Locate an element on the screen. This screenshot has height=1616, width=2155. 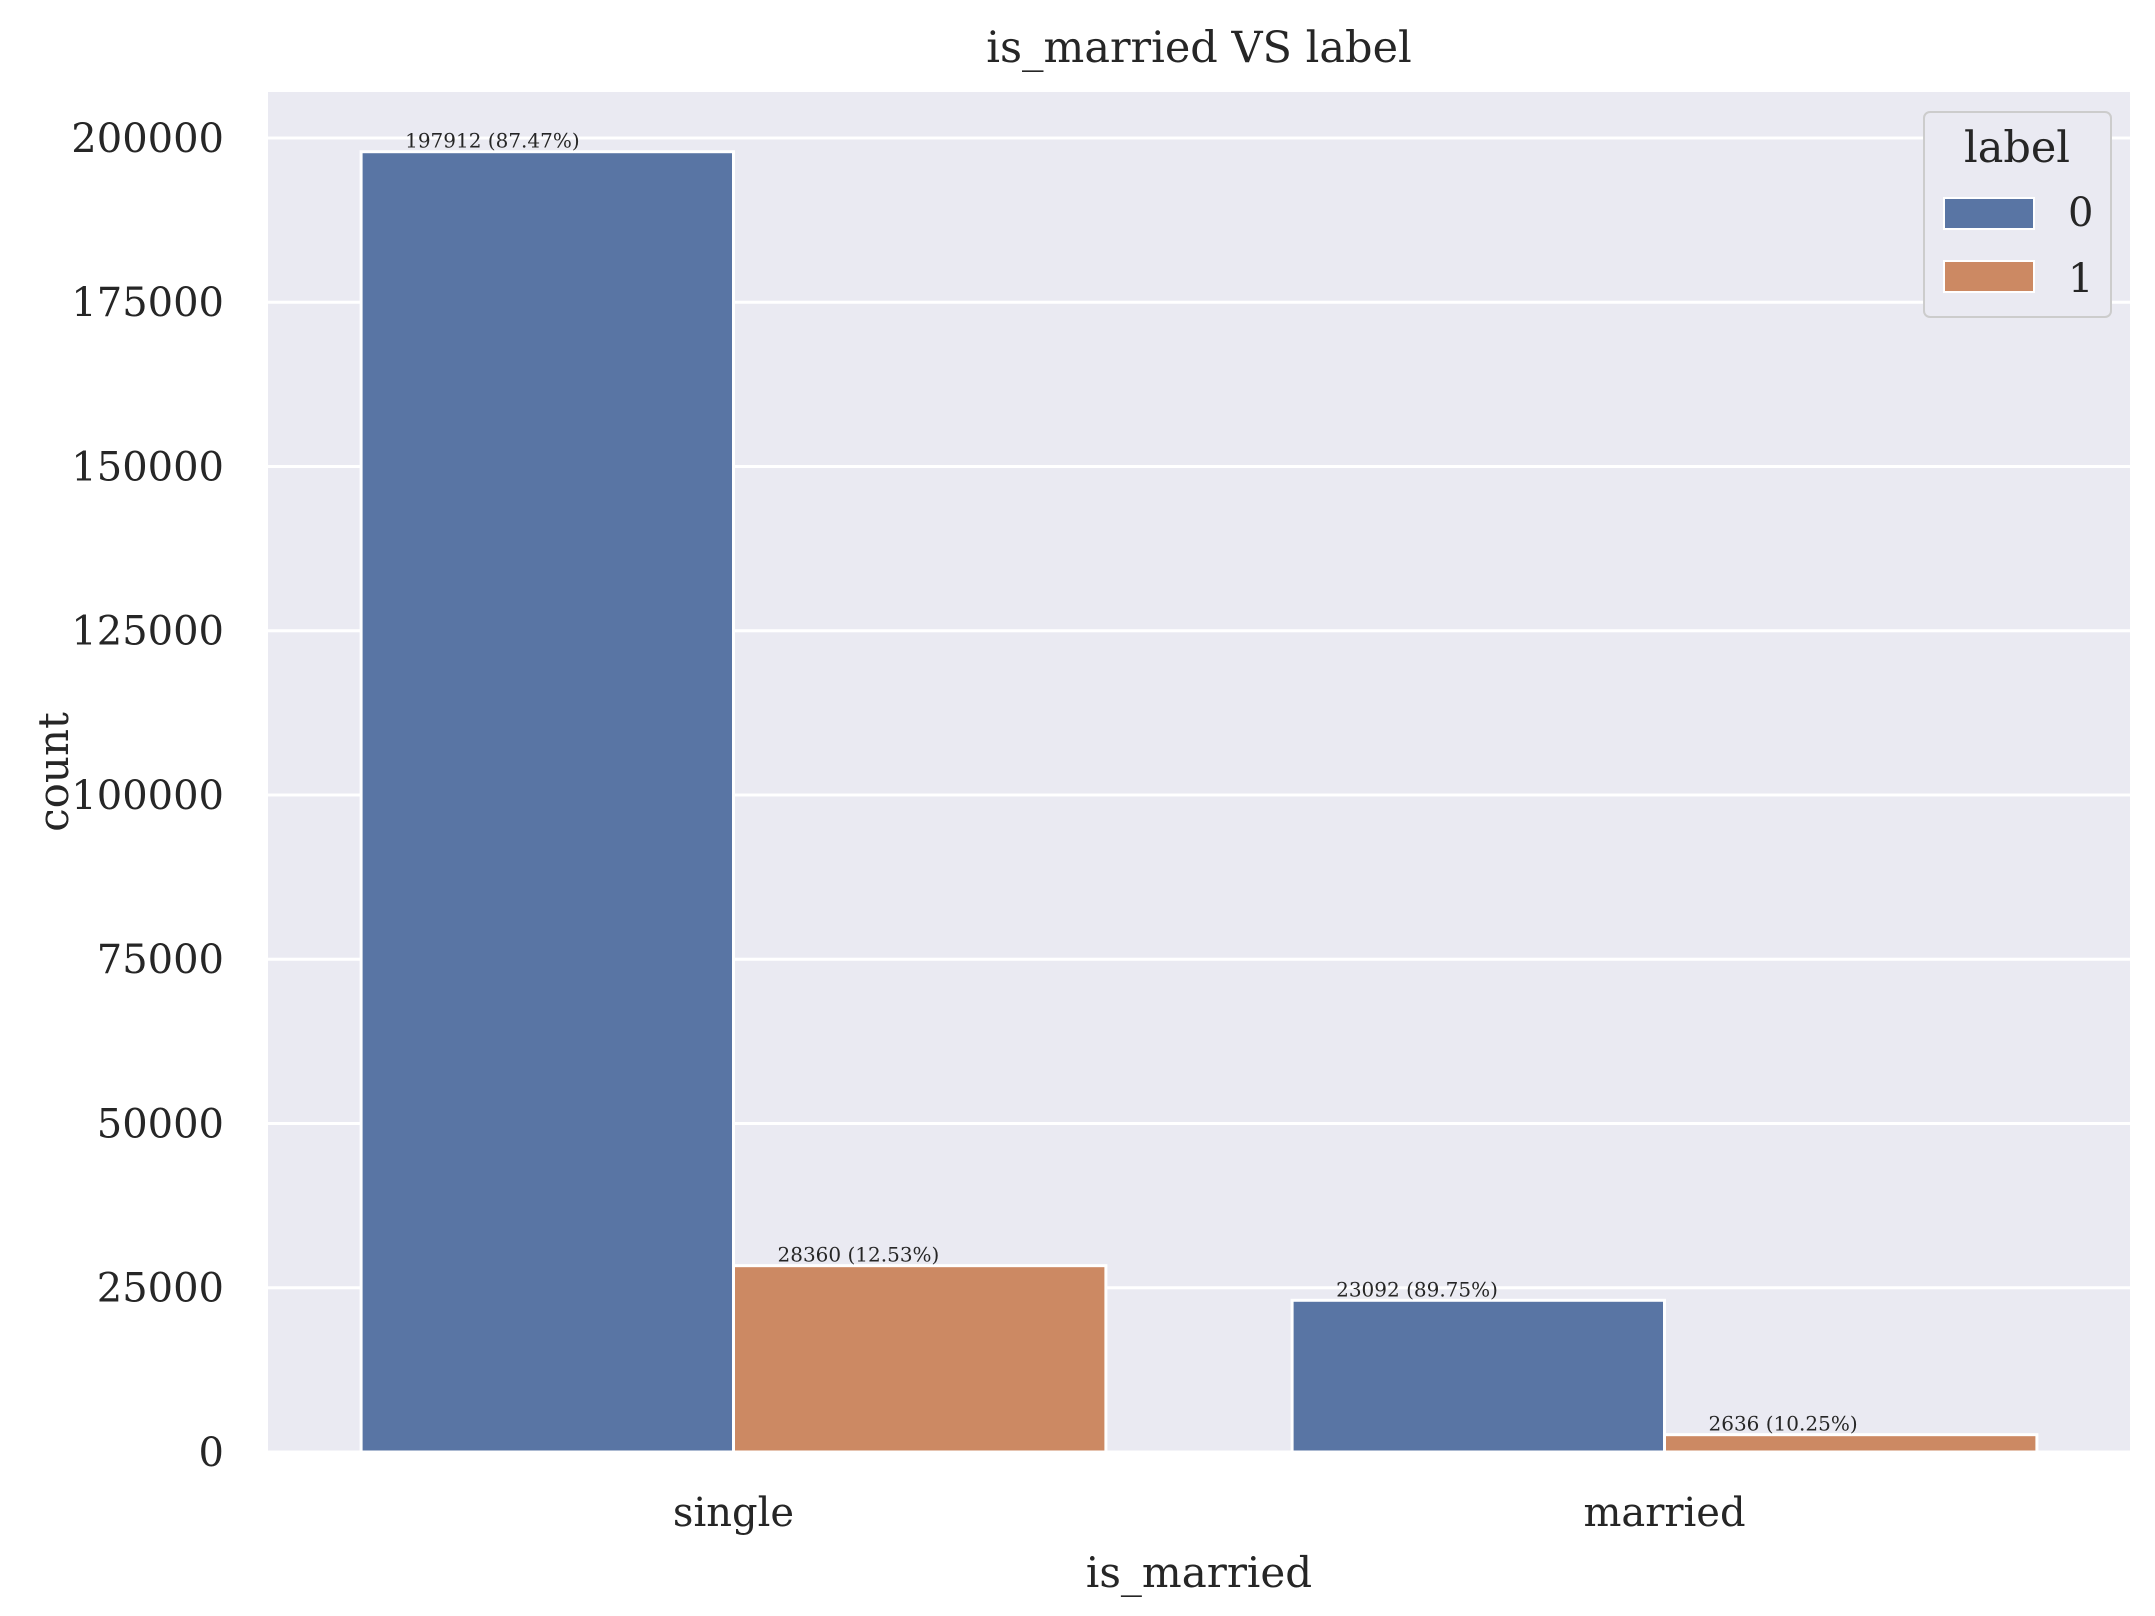
y-tick-label: 200000 is located at coordinates (147, 139).